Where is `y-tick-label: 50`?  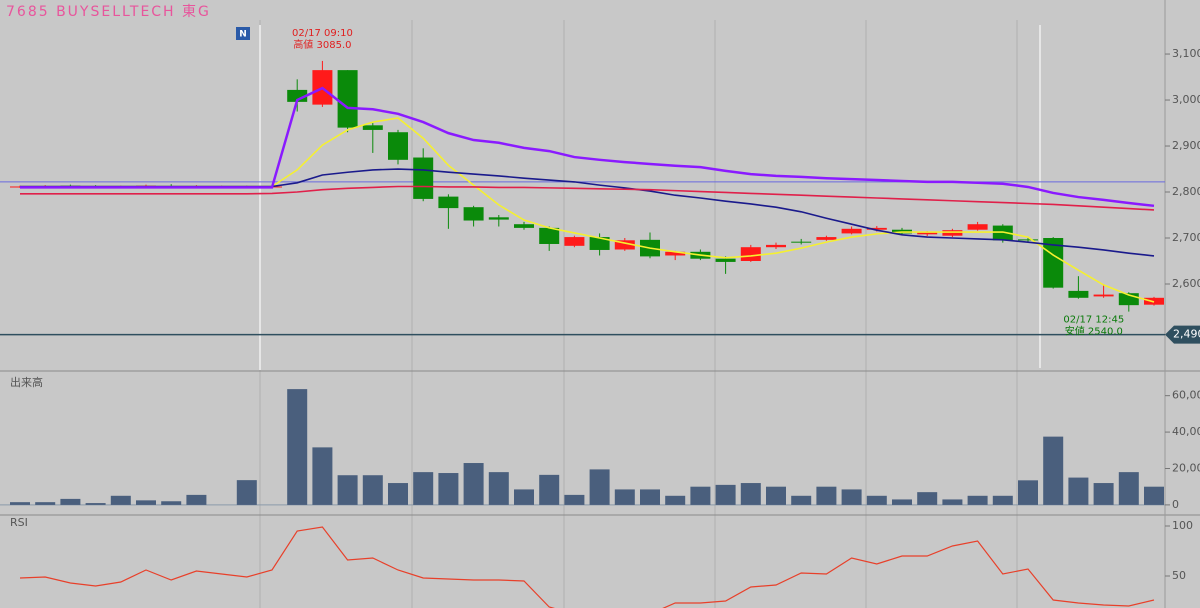 y-tick-label: 50 is located at coordinates (1179, 575).